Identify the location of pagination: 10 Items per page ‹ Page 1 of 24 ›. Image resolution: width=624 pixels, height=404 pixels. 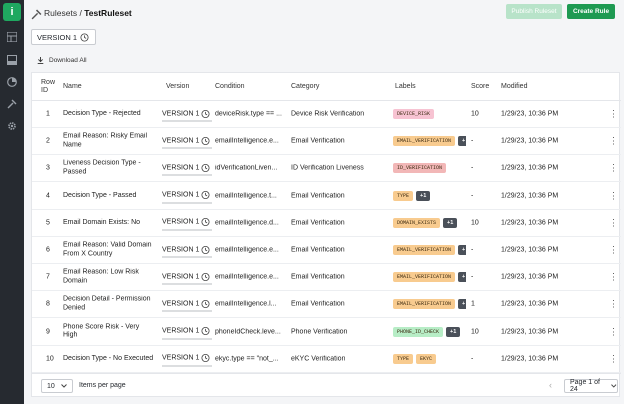
(326, 385).